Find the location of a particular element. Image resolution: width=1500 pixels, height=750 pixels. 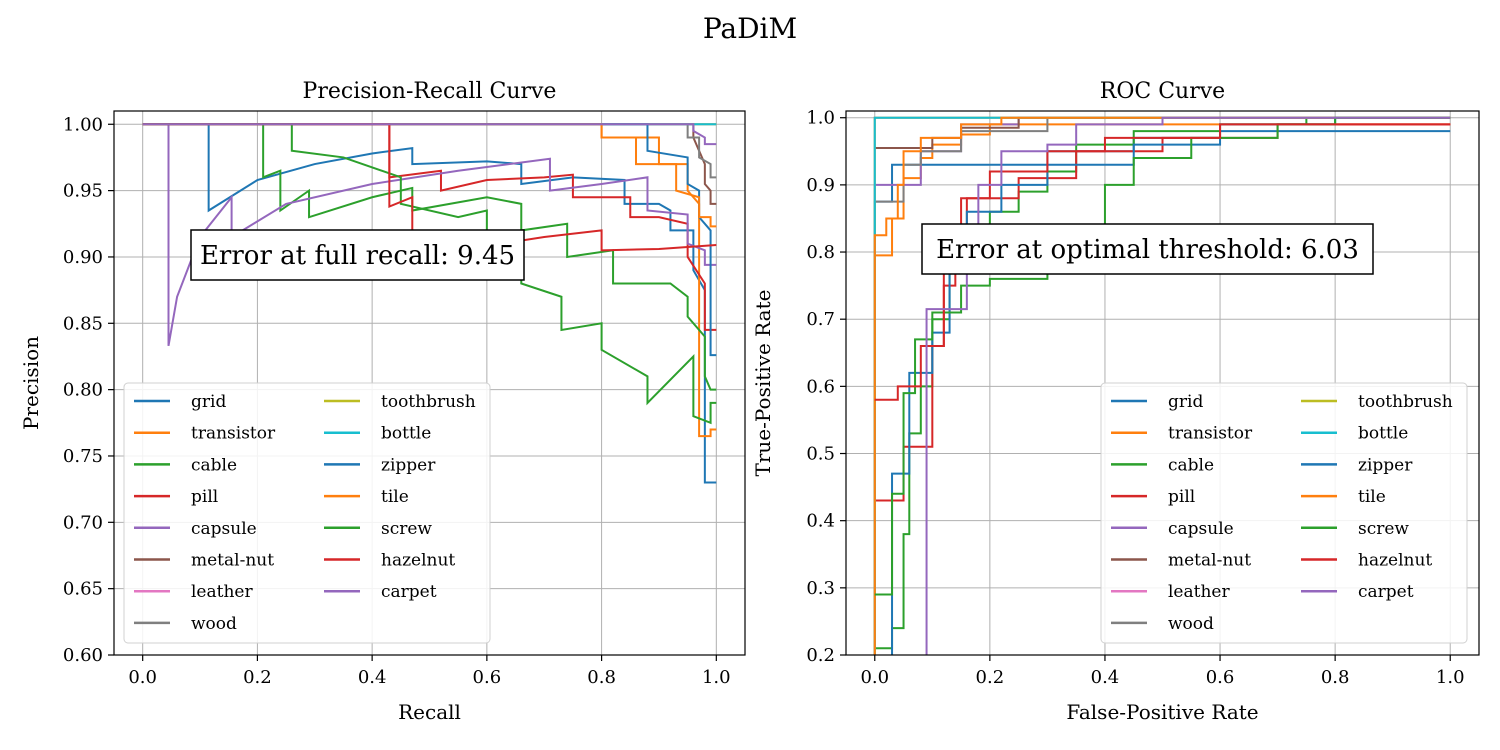

y-tick-label: 0.70 is located at coordinates (83, 522).